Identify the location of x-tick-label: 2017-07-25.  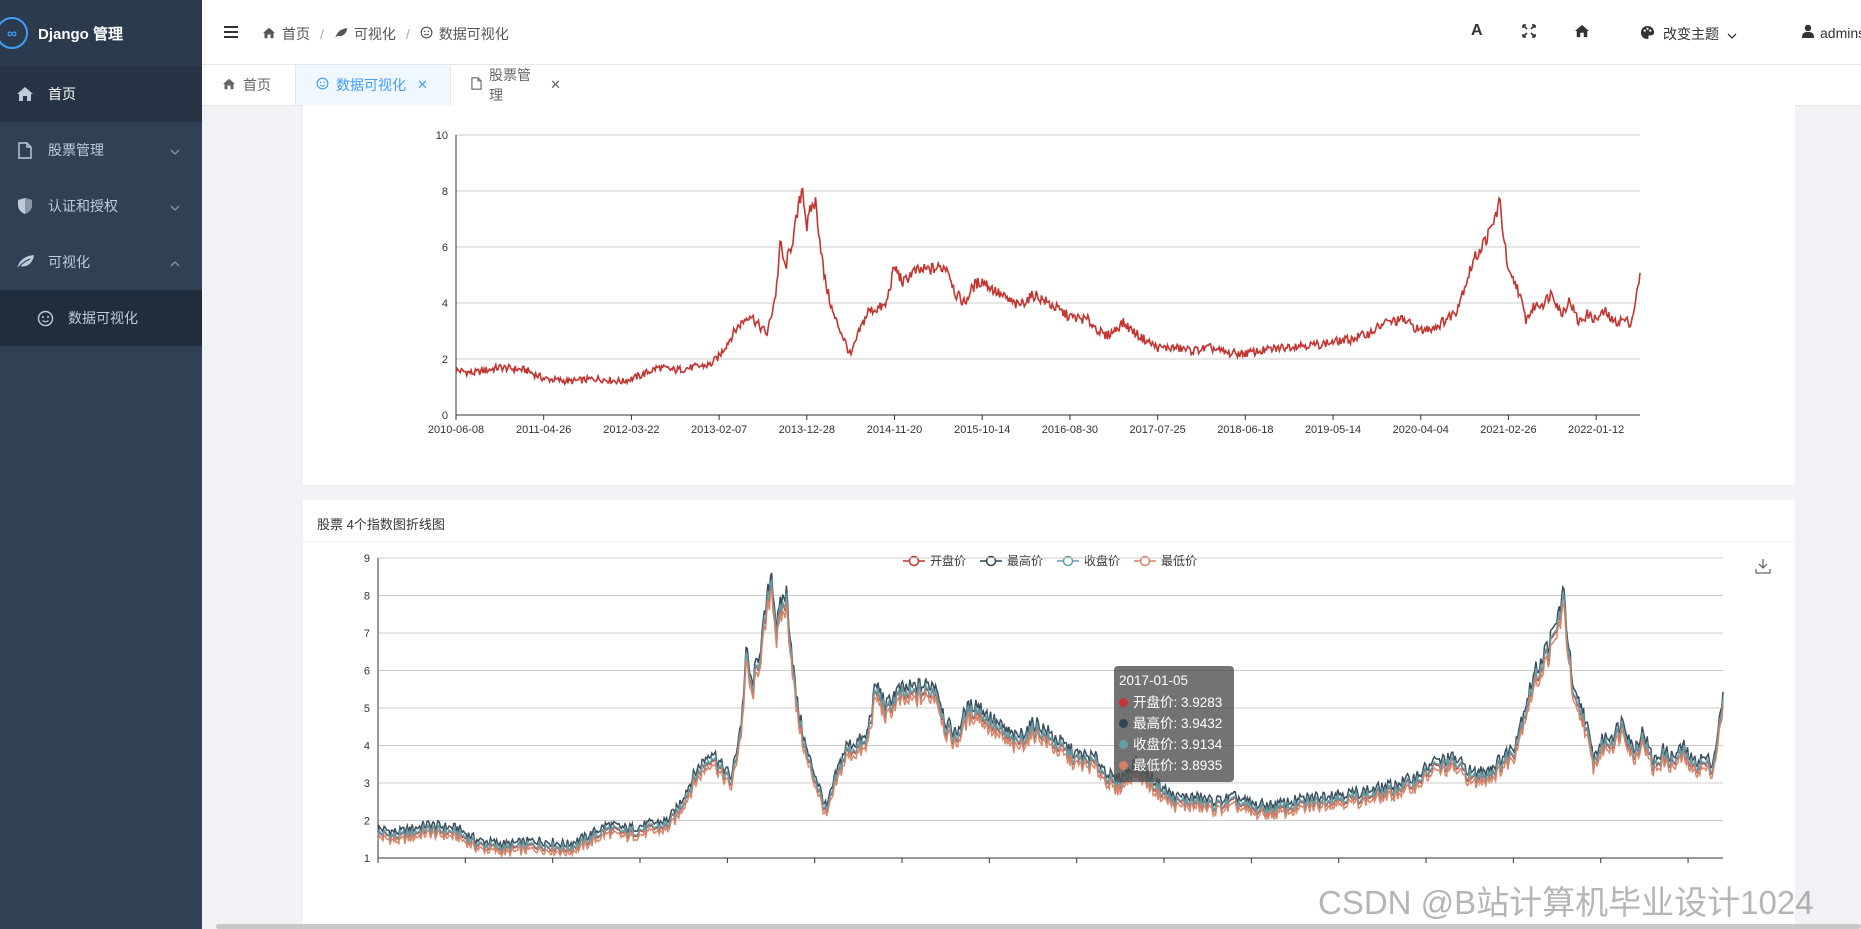
(1157, 430).